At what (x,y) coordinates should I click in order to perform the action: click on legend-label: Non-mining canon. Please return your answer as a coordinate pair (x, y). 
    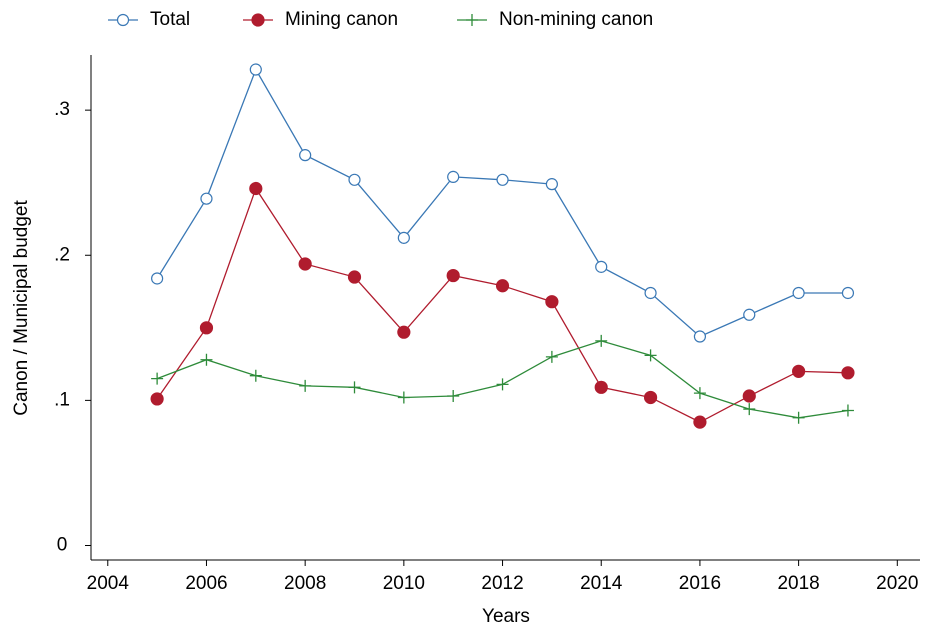
    Looking at the image, I should click on (576, 19).